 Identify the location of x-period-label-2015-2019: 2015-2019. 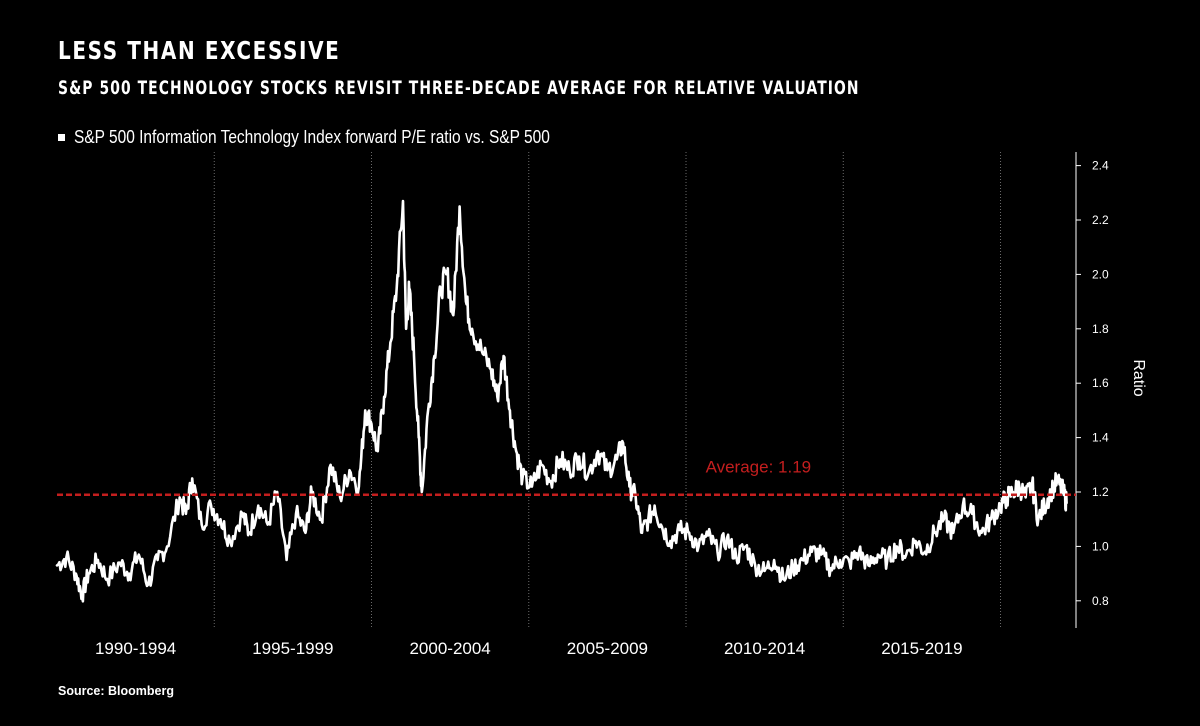
(921, 648).